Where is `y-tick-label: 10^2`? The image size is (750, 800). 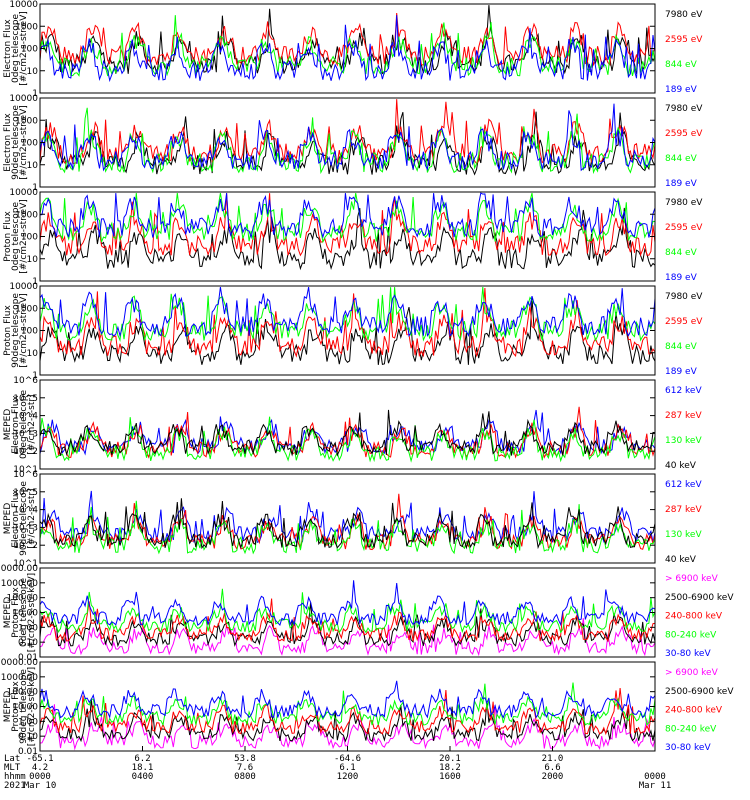
y-tick-label: 10^2 is located at coordinates (25, 452).